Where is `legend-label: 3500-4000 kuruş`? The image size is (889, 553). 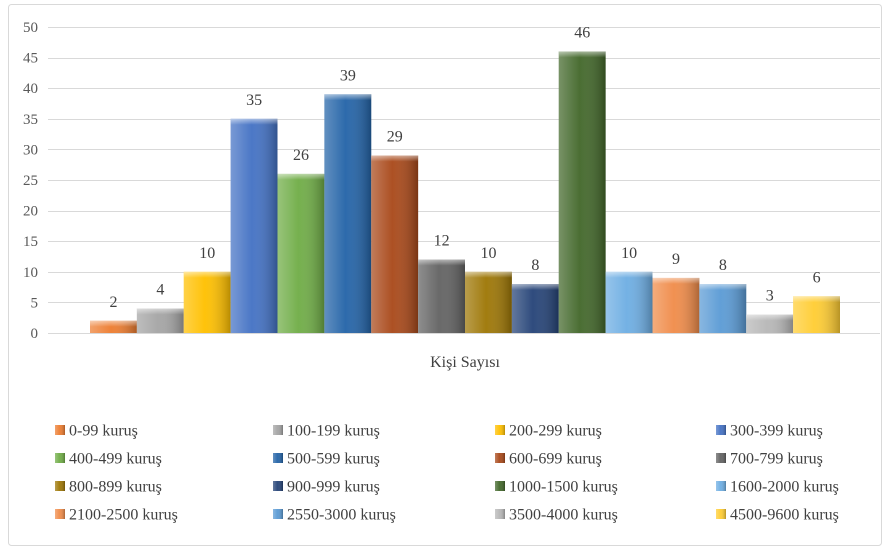 legend-label: 3500-4000 kuruş is located at coordinates (563, 515).